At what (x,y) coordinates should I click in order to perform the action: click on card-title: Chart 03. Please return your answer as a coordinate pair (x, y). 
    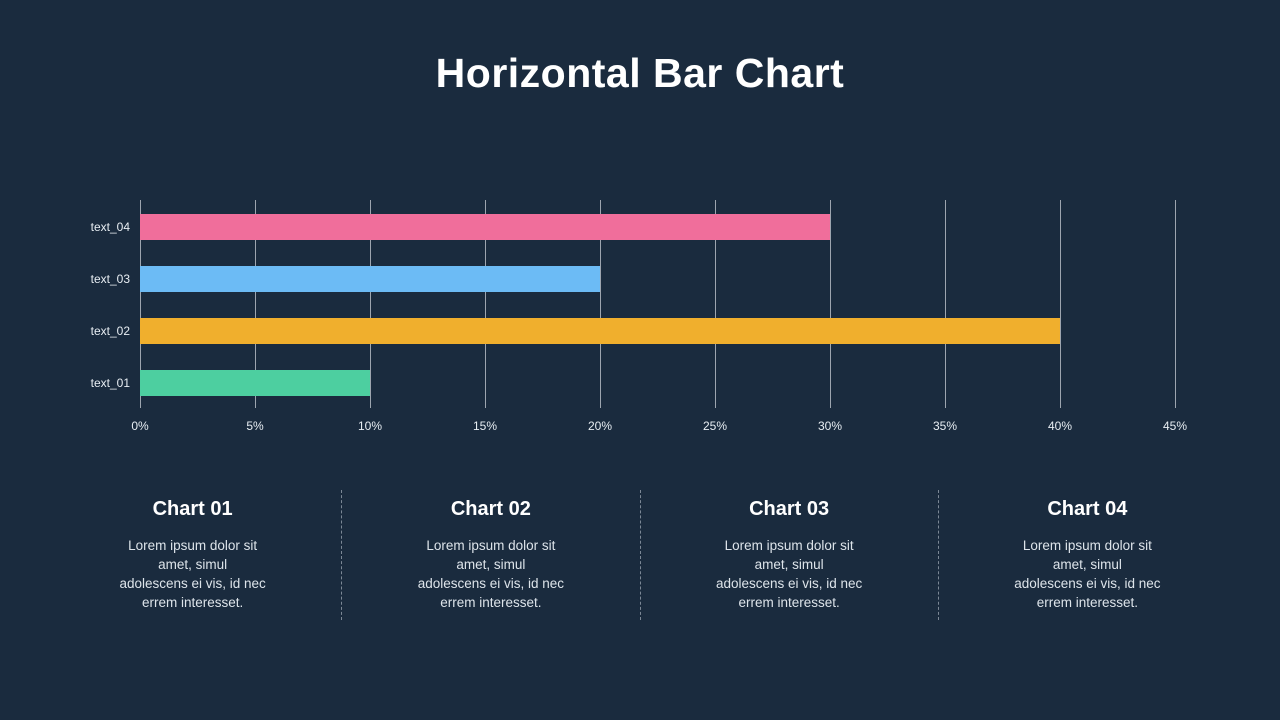
    Looking at the image, I should click on (789, 509).